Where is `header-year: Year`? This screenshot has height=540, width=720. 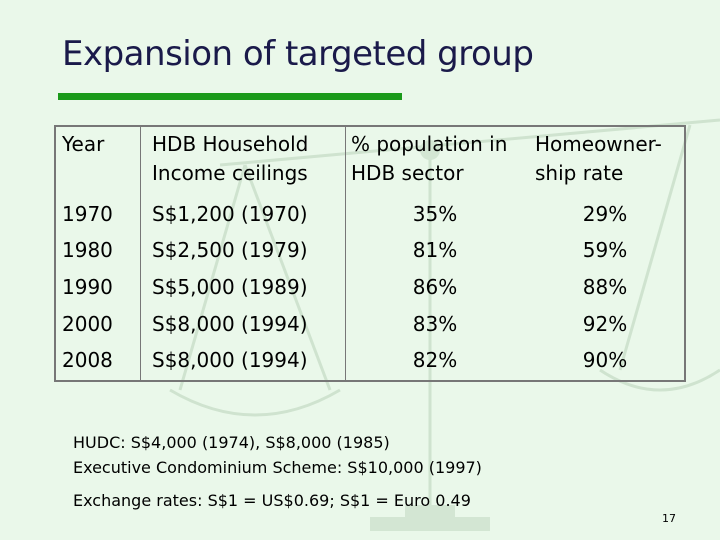 header-year: Year is located at coordinates (83, 144).